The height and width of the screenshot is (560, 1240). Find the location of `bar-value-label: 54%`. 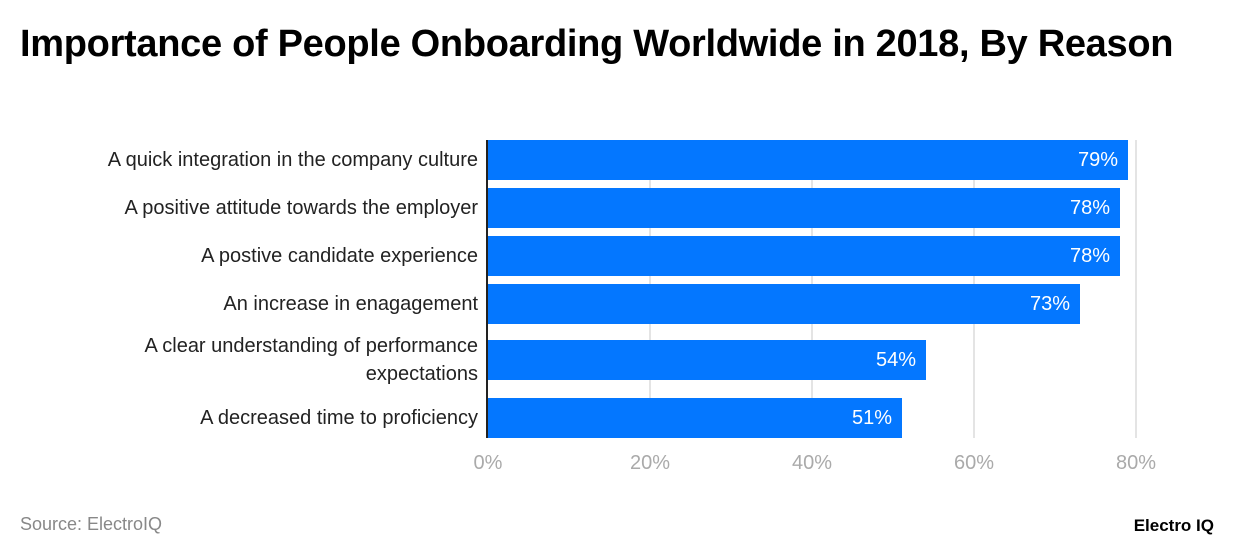

bar-value-label: 54% is located at coordinates (895, 360).